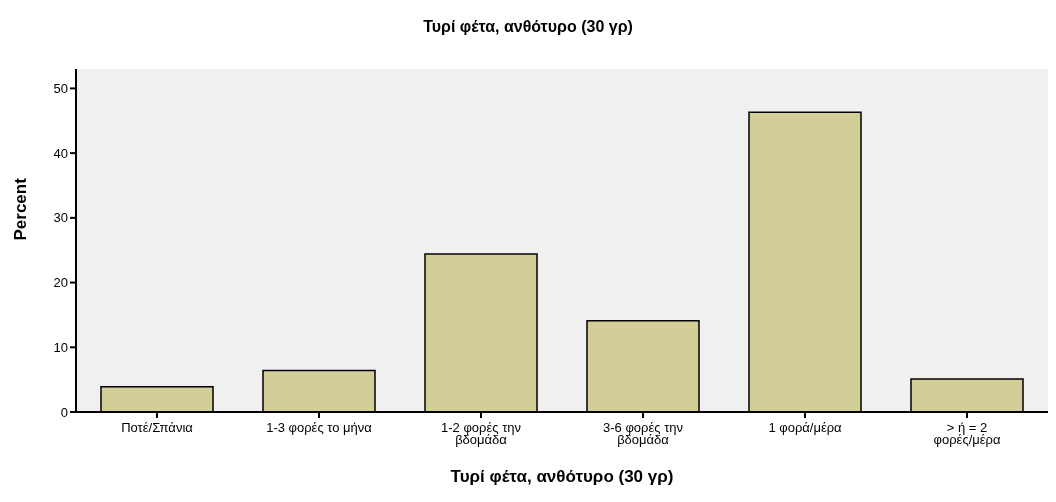  What do you see at coordinates (60, 218) in the screenshot?
I see `y-tick-label: 30` at bounding box center [60, 218].